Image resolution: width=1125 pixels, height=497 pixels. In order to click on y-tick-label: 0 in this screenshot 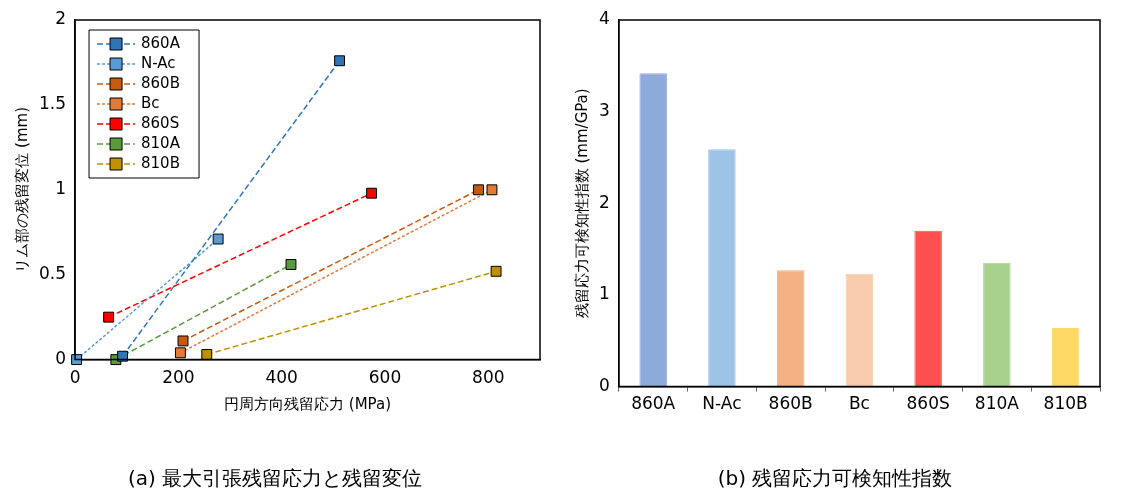, I will do `click(61, 358)`.